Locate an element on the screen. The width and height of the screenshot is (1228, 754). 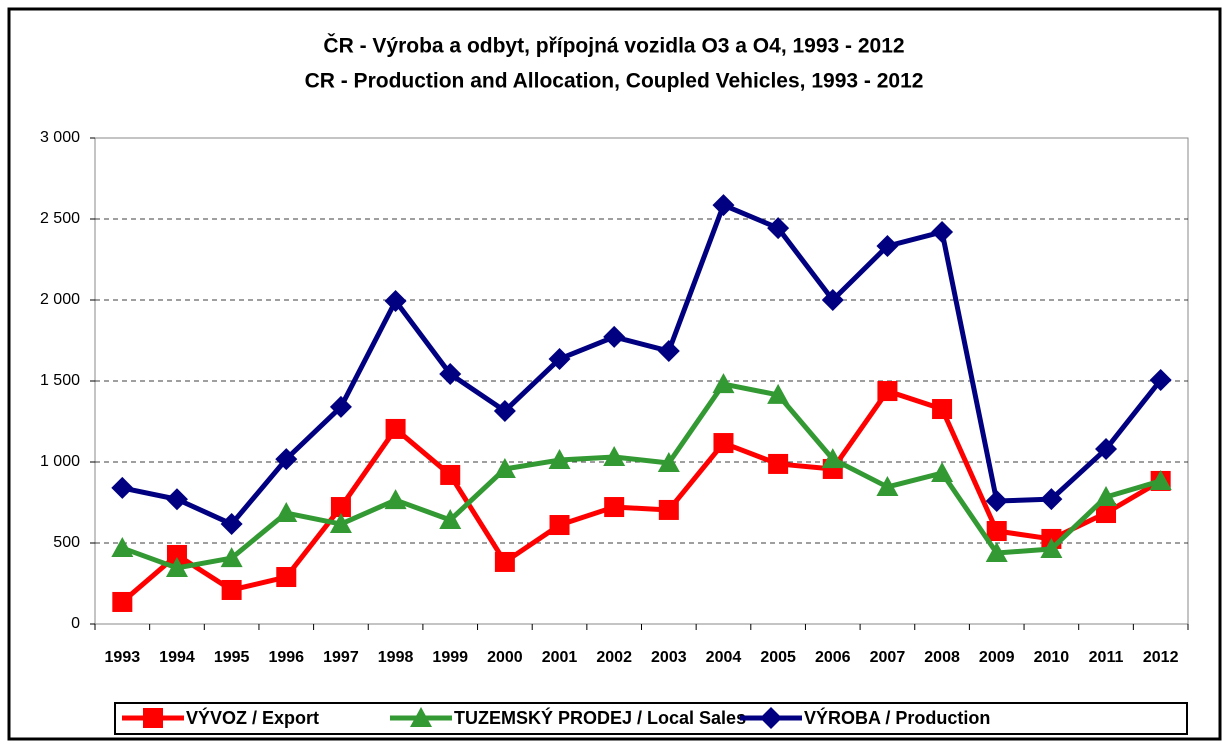
y-tick-label: 2 500 is located at coordinates (60, 218).